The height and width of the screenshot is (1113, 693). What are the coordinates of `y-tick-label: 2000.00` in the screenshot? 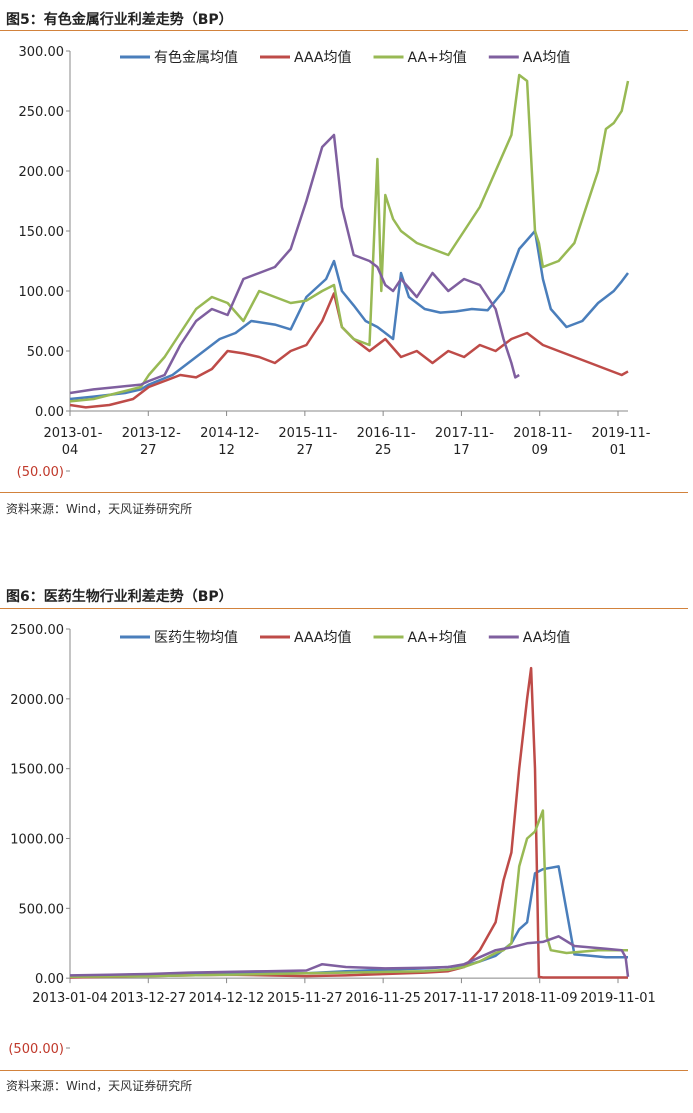 It's located at (37, 700).